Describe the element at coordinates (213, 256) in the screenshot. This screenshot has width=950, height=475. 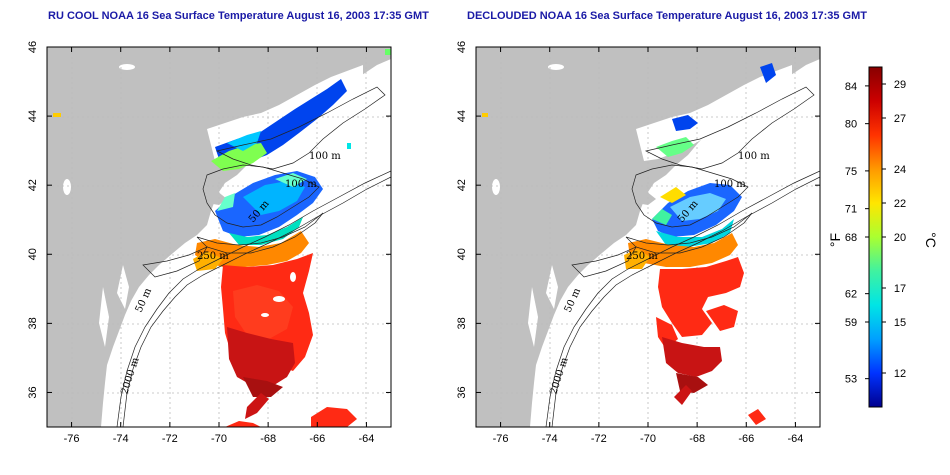
I see `left-contour-label-250: 250 m` at that location.